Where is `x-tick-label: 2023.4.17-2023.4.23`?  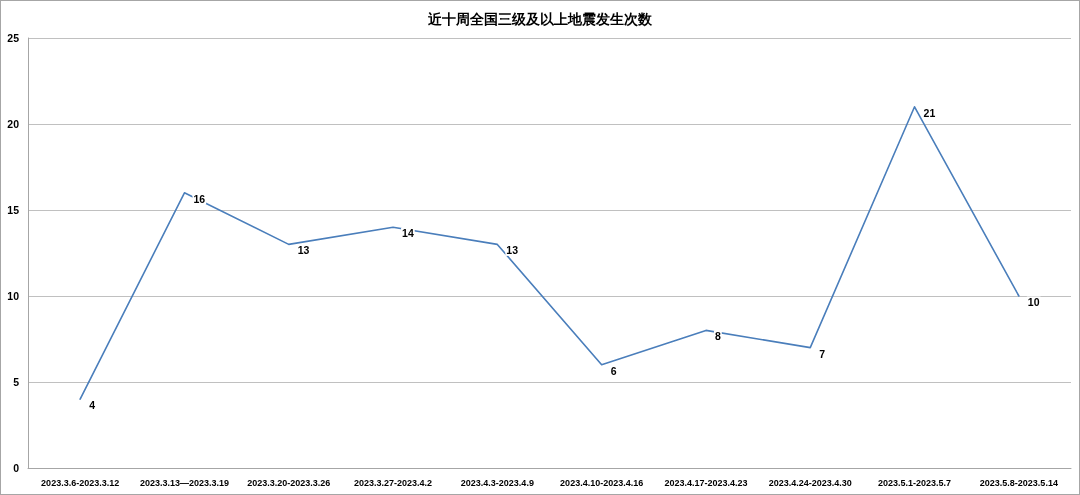 x-tick-label: 2023.4.17-2023.4.23 is located at coordinates (706, 482).